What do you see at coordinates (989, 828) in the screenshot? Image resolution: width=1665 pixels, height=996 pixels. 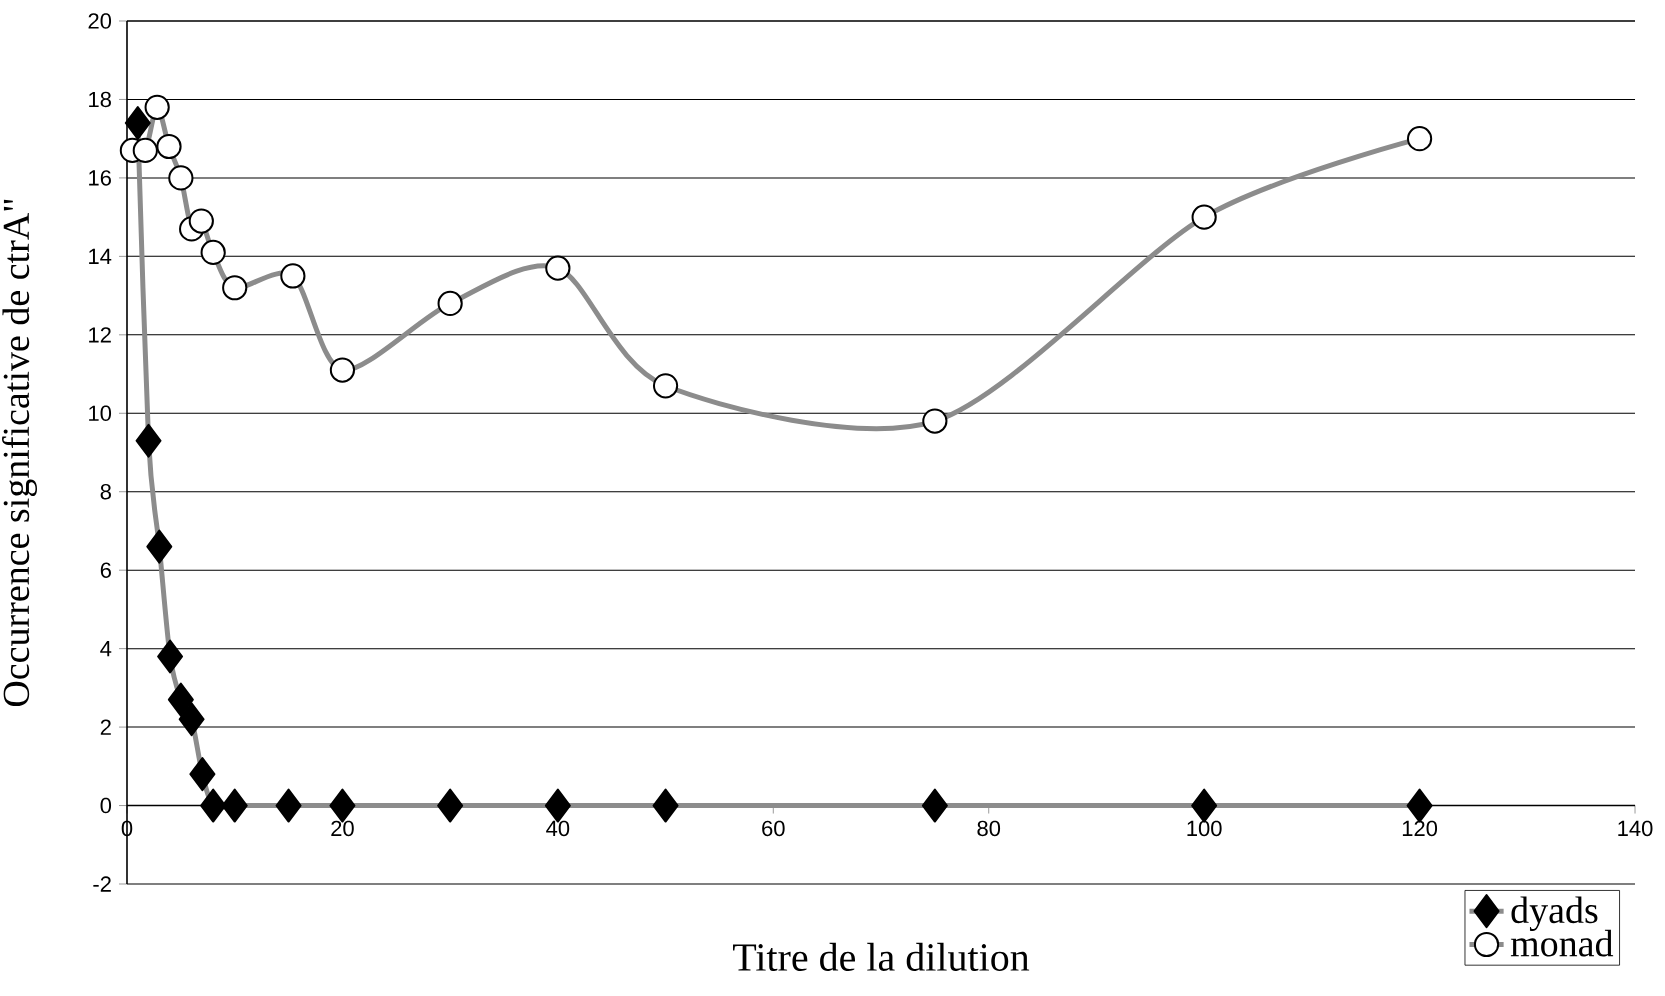 I see `x-tick-label: 80` at bounding box center [989, 828].